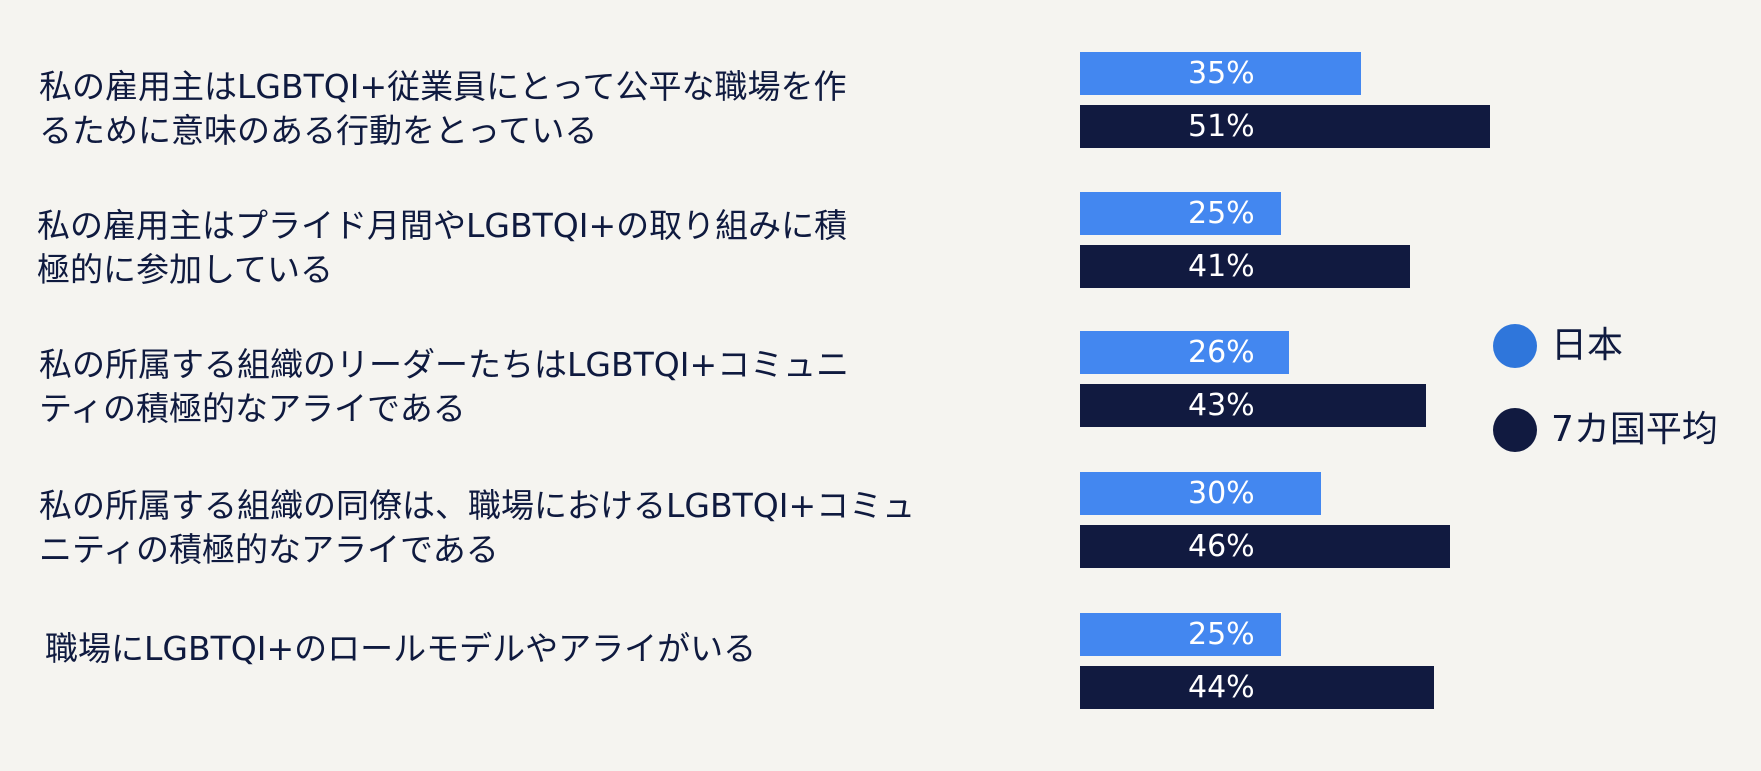  What do you see at coordinates (444, 387) in the screenshot?
I see `category-label: 私の所属する組織のリーダーたちはLGBTQI+コミュニ ティの積極的なアライである` at bounding box center [444, 387].